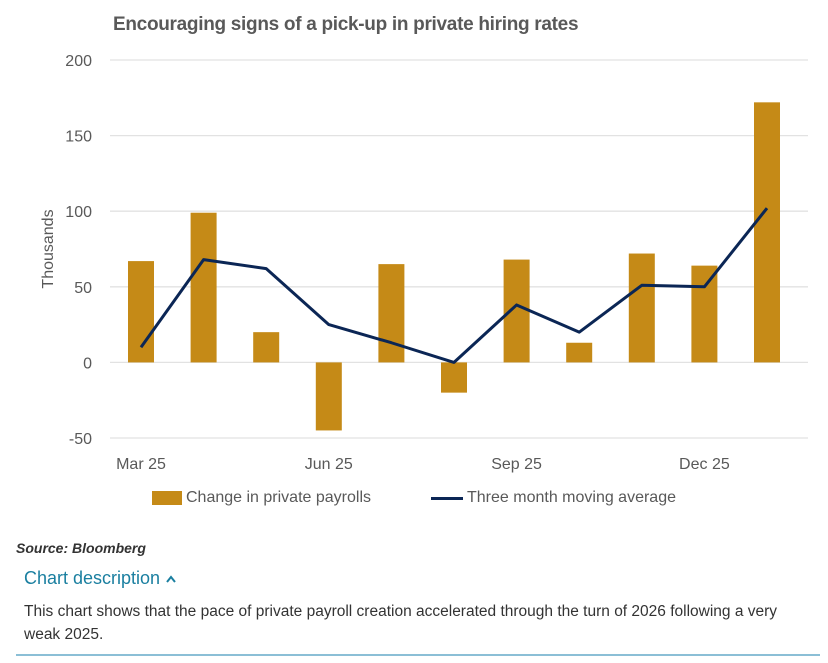 The width and height of the screenshot is (828, 663). What do you see at coordinates (81, 548) in the screenshot?
I see `source-note: Source: Bloomberg` at bounding box center [81, 548].